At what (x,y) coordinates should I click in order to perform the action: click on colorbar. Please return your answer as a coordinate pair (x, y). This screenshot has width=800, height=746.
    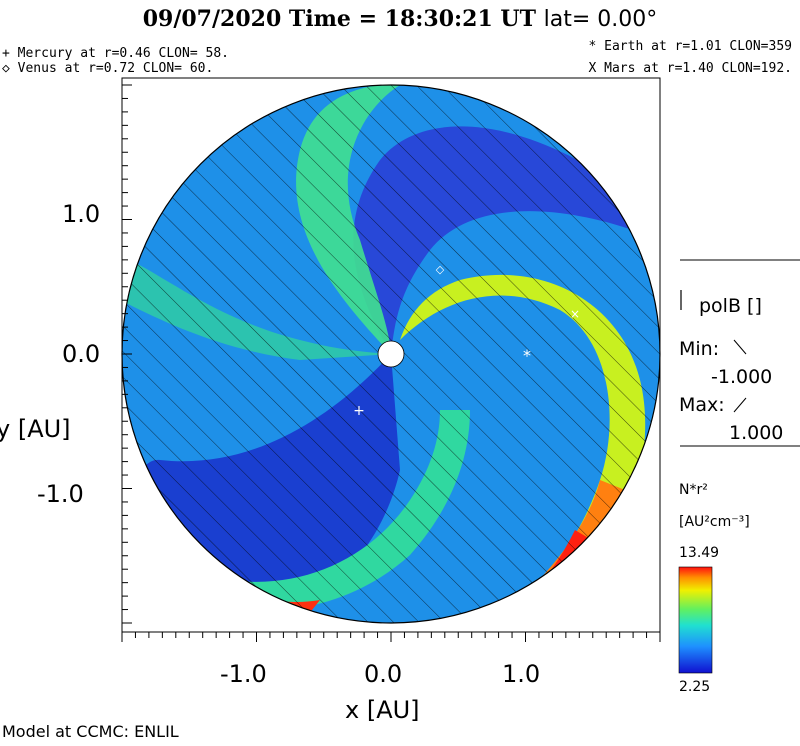
    Looking at the image, I should click on (695, 620).